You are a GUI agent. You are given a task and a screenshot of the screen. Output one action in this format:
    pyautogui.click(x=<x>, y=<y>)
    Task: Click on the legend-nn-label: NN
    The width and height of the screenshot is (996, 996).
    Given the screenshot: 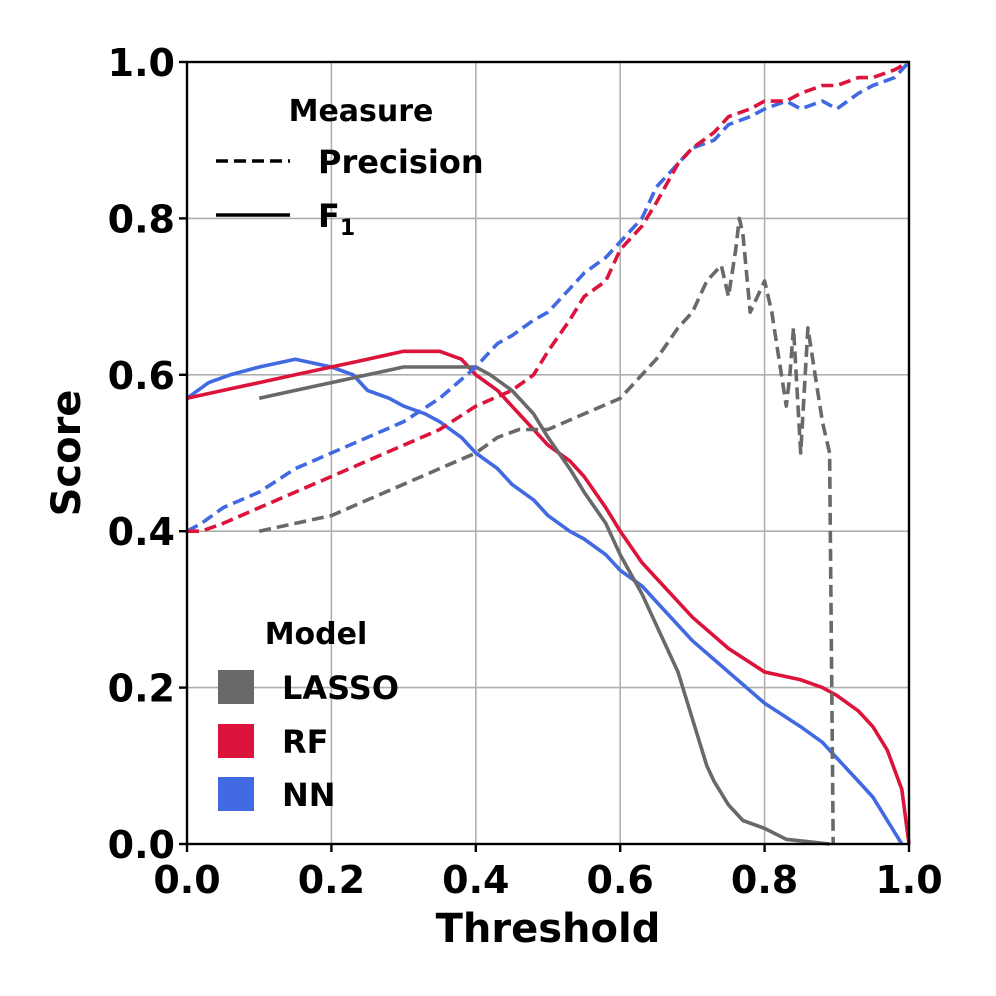 What is the action you would take?
    pyautogui.click(x=309, y=795)
    